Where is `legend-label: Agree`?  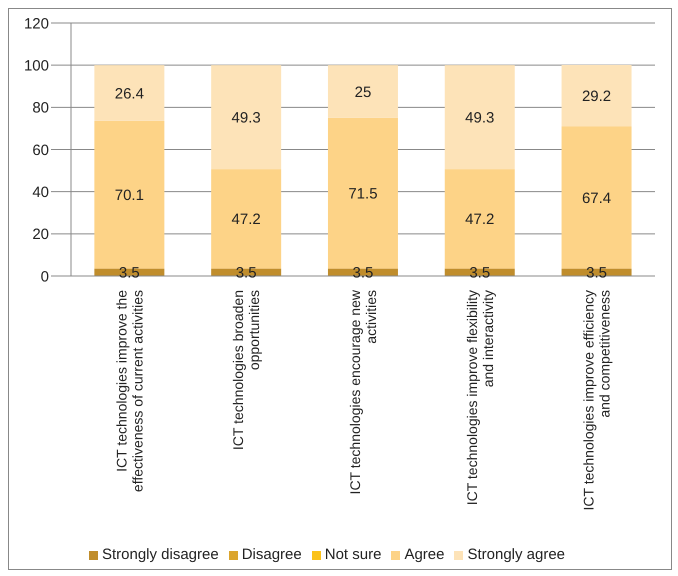
legend-label: Agree is located at coordinates (424, 554).